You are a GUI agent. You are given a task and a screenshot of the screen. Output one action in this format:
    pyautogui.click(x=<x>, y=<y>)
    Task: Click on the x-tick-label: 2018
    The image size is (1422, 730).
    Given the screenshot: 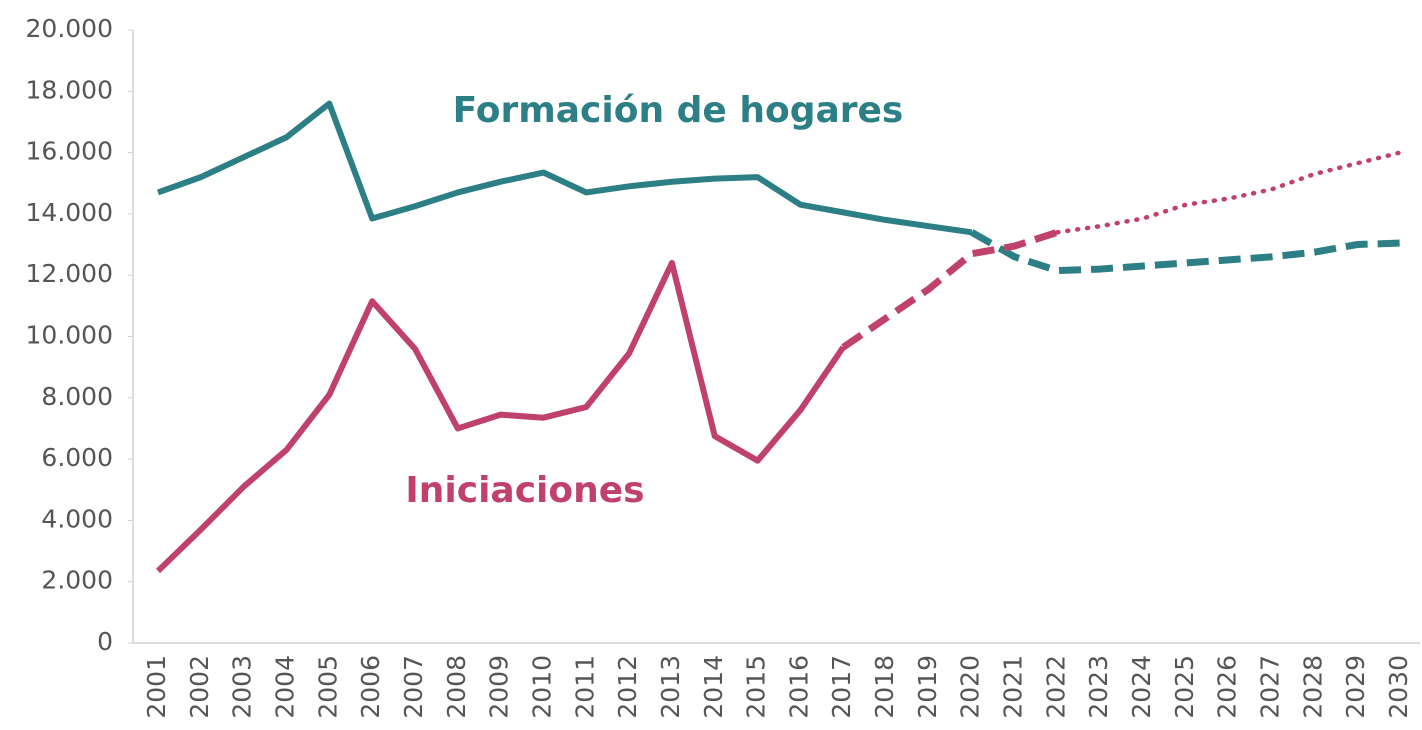 What is the action you would take?
    pyautogui.click(x=884, y=687)
    